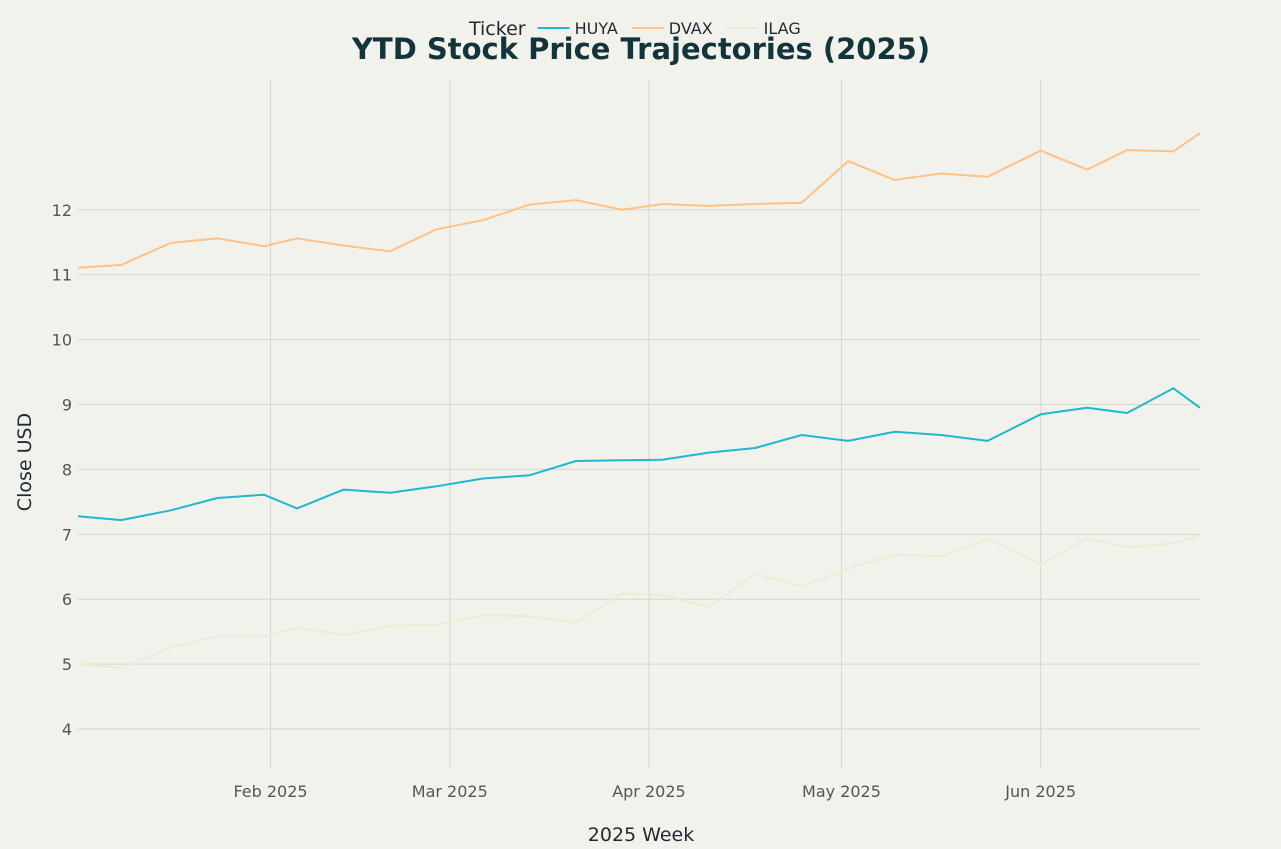  What do you see at coordinates (67, 729) in the screenshot?
I see `y-tick-label: 4` at bounding box center [67, 729].